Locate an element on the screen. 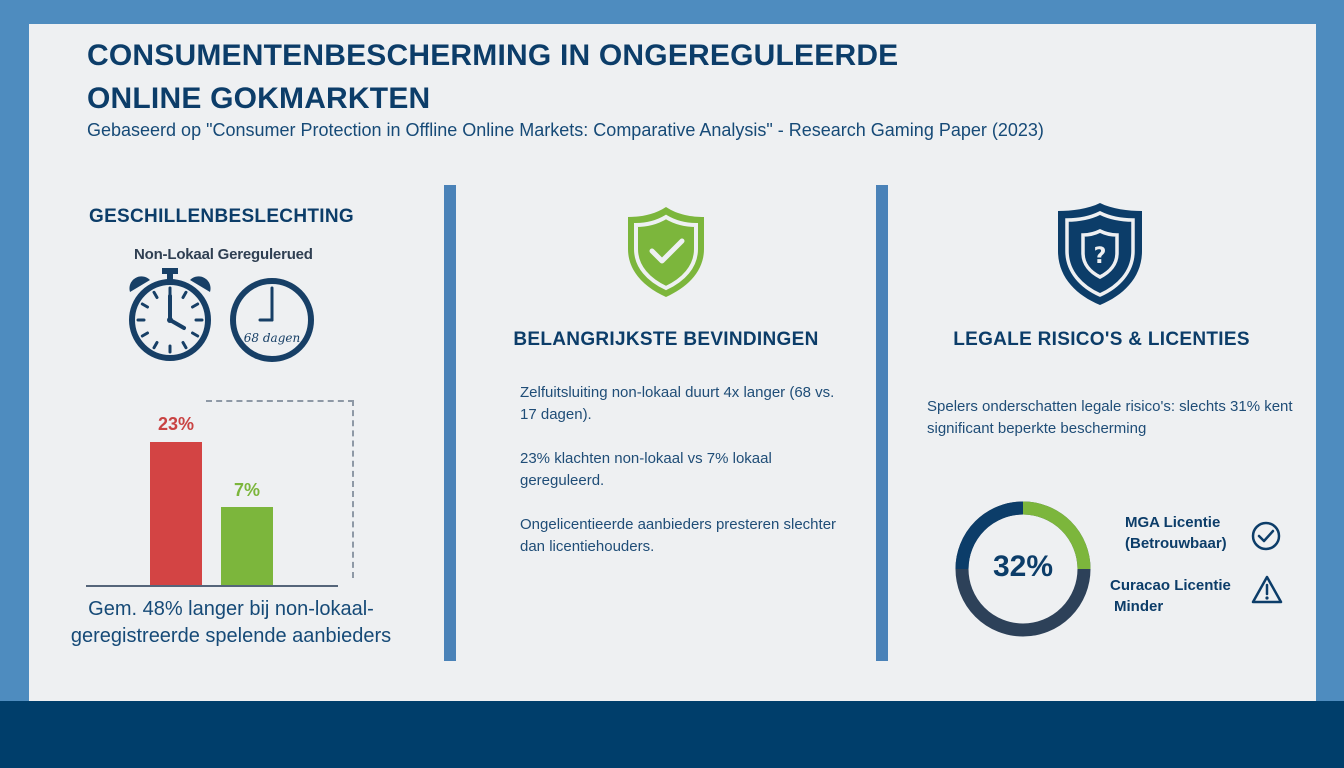 The height and width of the screenshot is (768, 1344). license-label: MGA Licentie is located at coordinates (1173, 522).